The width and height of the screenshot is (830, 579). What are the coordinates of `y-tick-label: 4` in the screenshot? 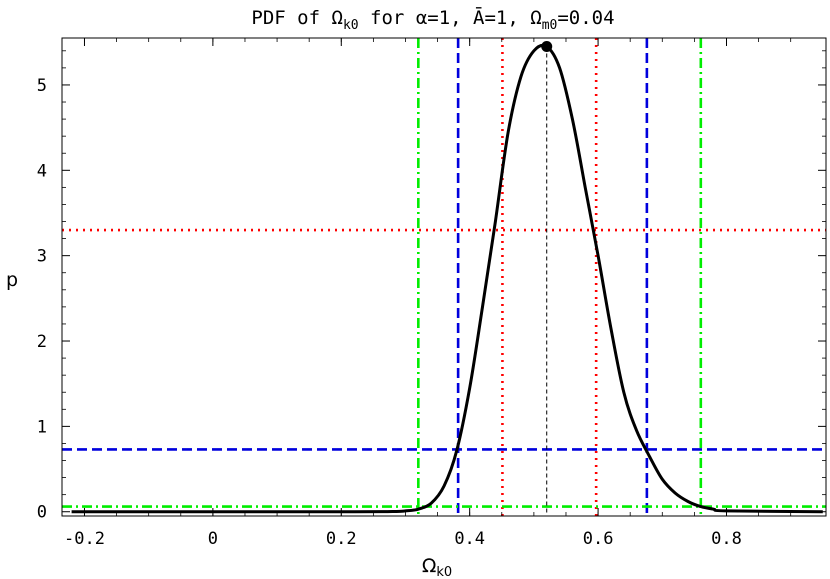 It's located at (42, 171).